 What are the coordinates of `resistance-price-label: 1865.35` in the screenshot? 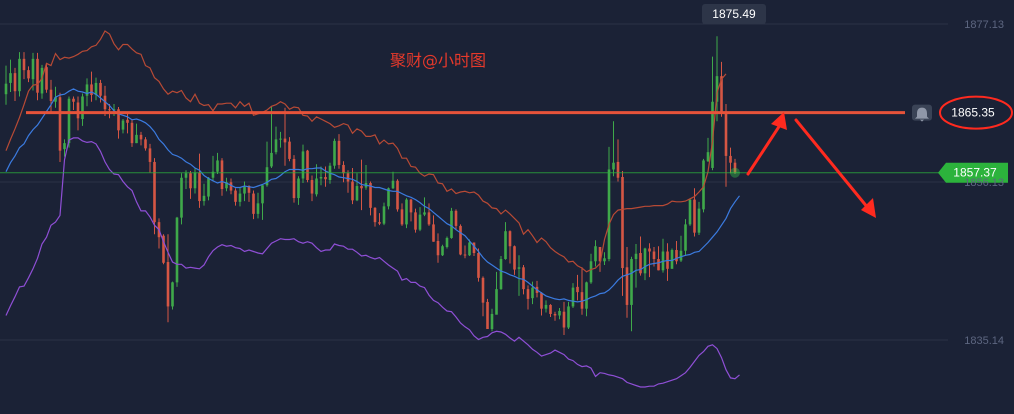 It's located at (973, 113).